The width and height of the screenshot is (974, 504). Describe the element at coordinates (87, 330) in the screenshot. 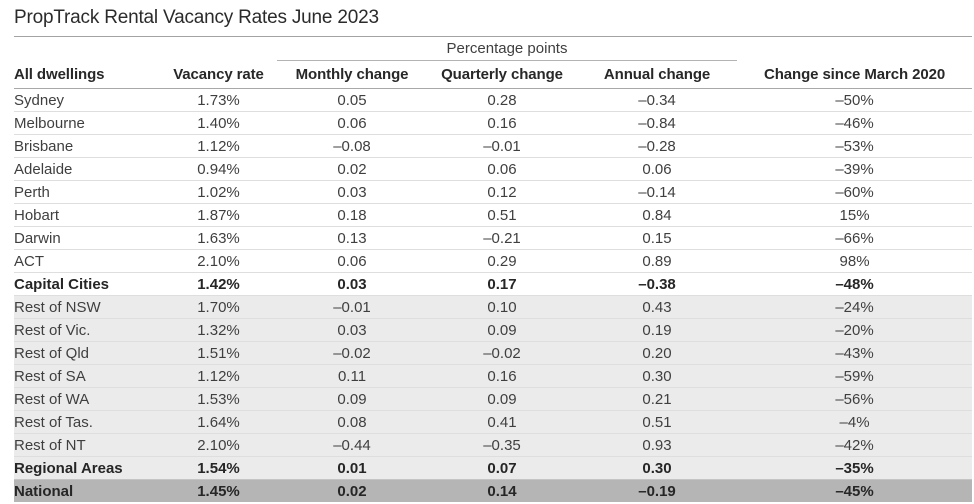

I see `row-label: Rest of Vic.` at that location.